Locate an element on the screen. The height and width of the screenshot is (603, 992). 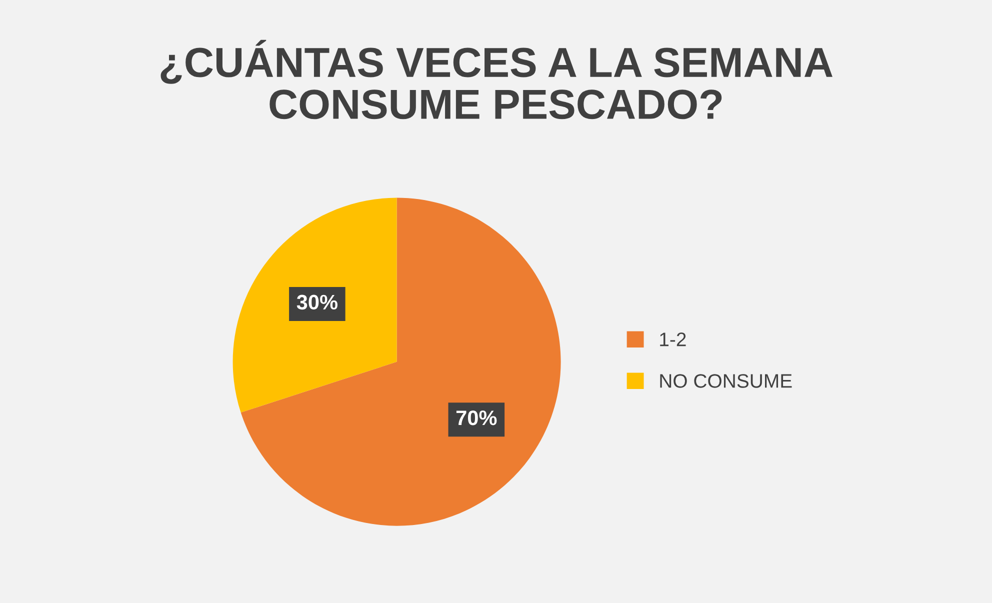
chart-title: ¿CUÁNTAS VECES A LA SEMANA CONSUME PESCADO? is located at coordinates (496, 80).